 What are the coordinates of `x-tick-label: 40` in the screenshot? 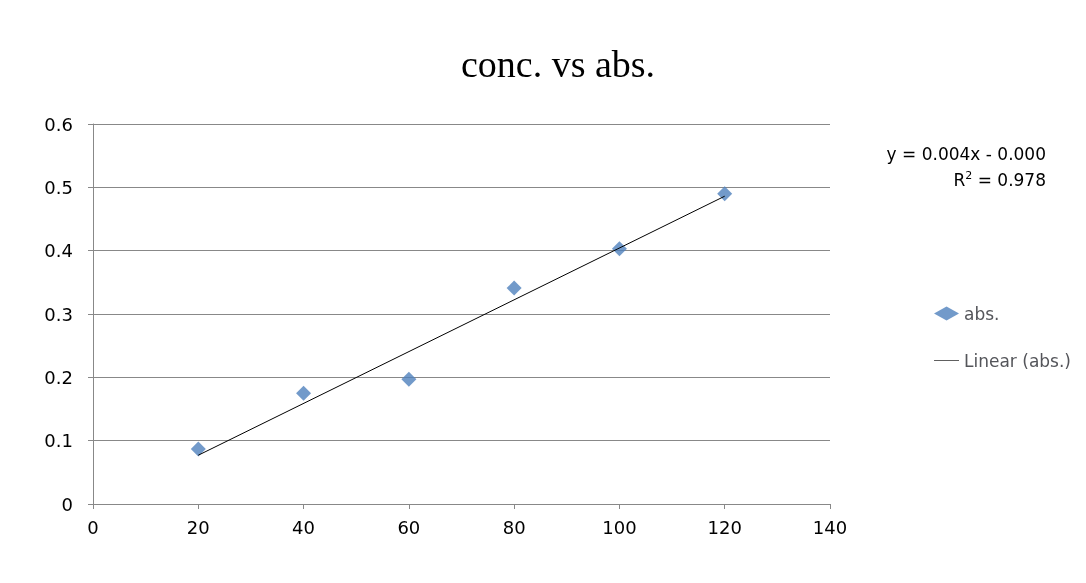 It's located at (304, 527).